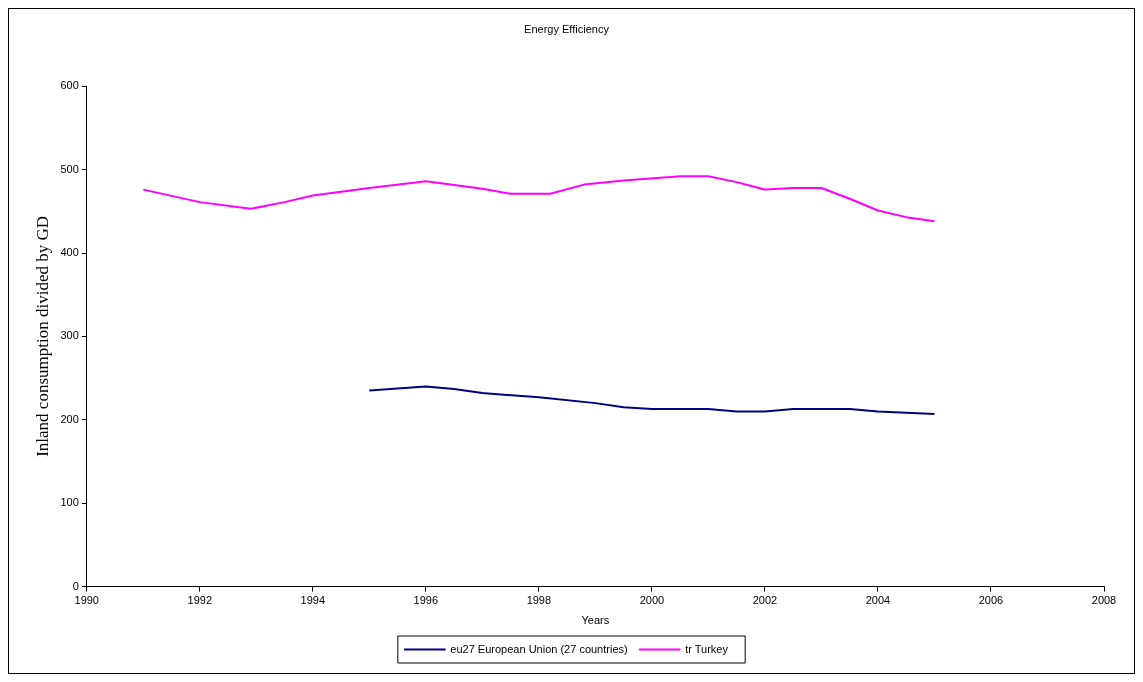 This screenshot has width=1143, height=682. Describe the element at coordinates (567, 28) in the screenshot. I see `chart-title: Energy Efficiency` at that location.